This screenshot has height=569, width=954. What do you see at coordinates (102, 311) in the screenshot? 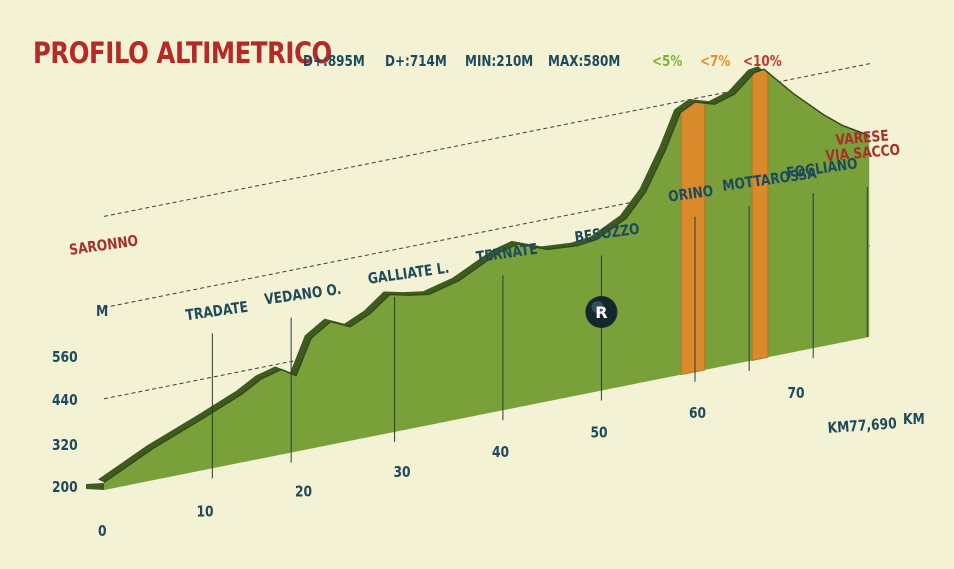
I see `y-axis-label: M` at bounding box center [102, 311].